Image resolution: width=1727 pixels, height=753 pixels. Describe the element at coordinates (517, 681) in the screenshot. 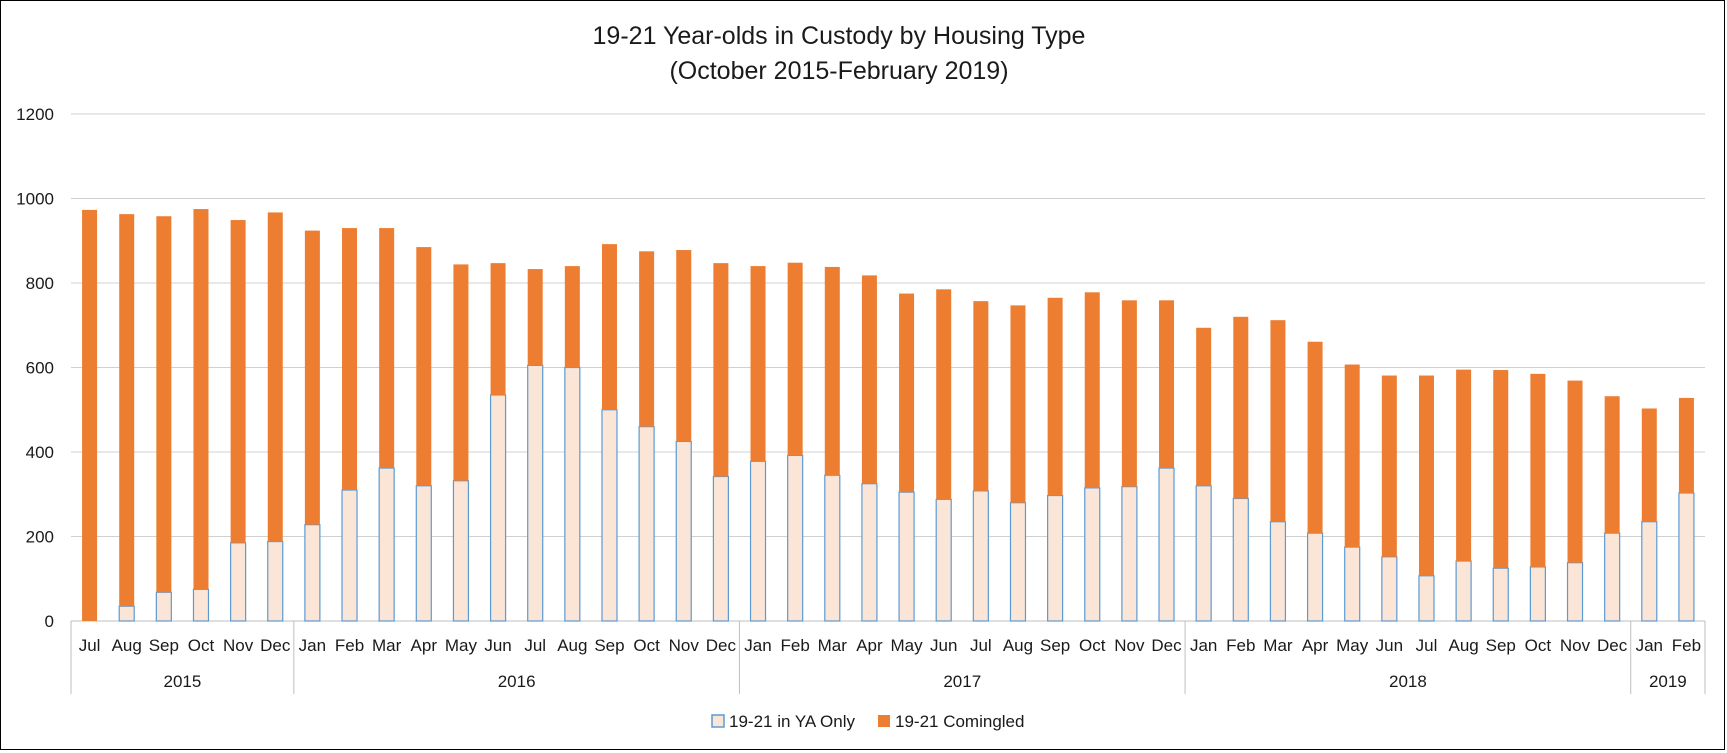

I see `x-year-label: 2016` at that location.